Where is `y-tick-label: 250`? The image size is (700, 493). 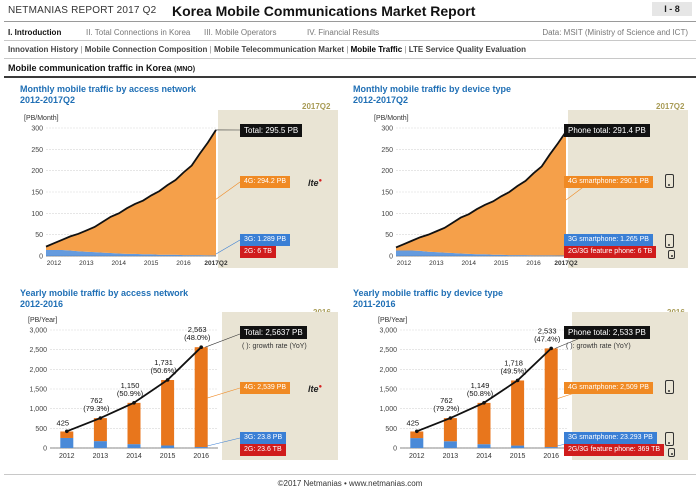
y-tick-label: 250 is located at coordinates (387, 150).